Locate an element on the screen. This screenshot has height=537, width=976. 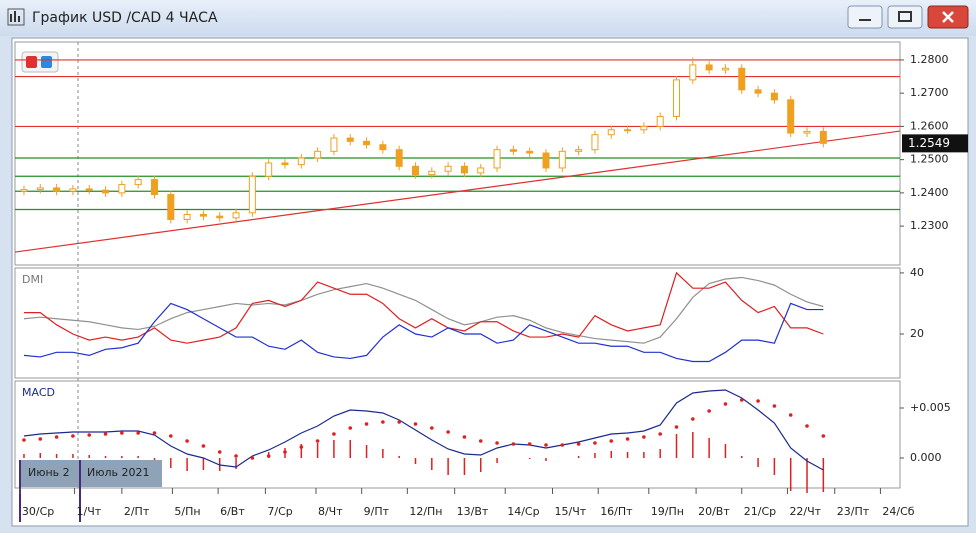
x-tick-label: 24/Сб is located at coordinates (898, 511).